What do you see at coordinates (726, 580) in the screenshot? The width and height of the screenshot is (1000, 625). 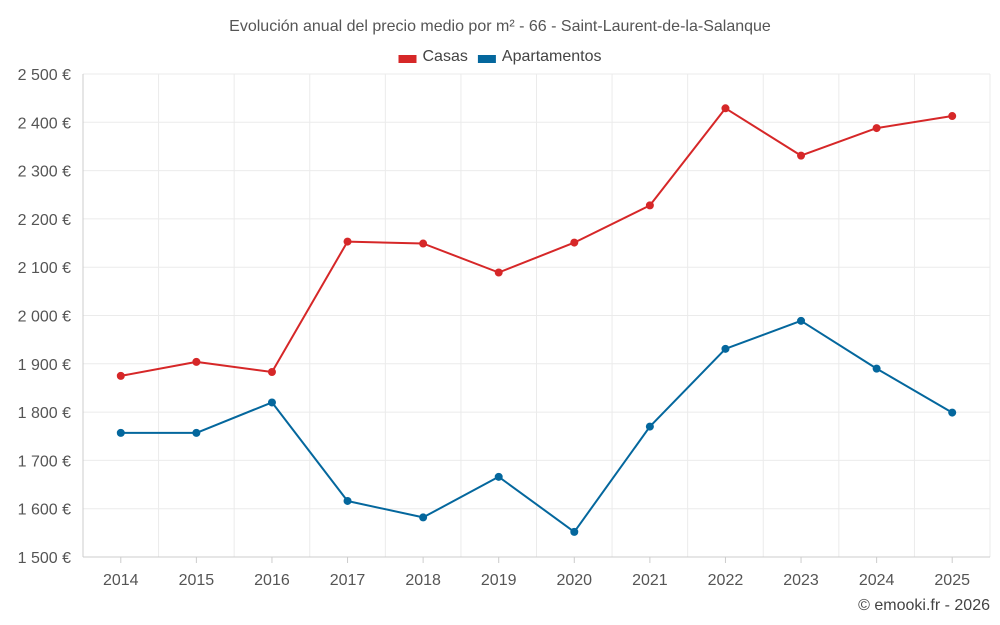 I see `x-tick-label: 2022` at bounding box center [726, 580].